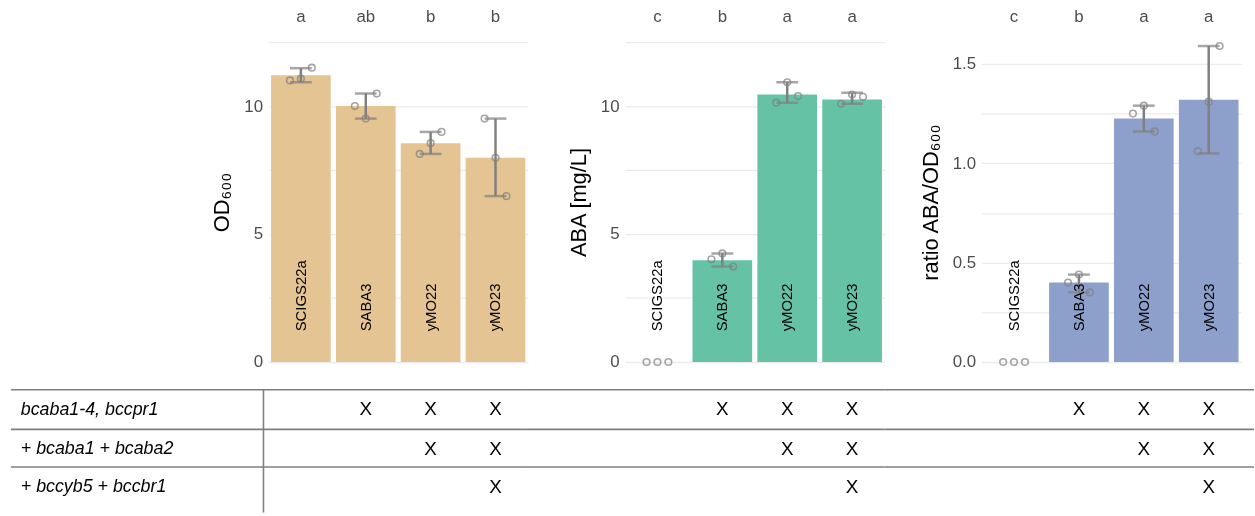 The image size is (1255, 516). Describe the element at coordinates (93, 485) in the screenshot. I see `category-label: + bccyb5 + bccbr1` at that location.